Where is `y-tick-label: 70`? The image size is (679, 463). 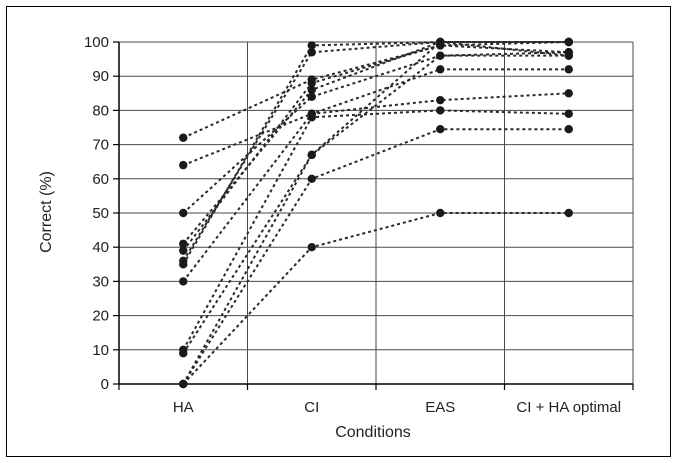 y-tick-label: 70 is located at coordinates (100, 145).